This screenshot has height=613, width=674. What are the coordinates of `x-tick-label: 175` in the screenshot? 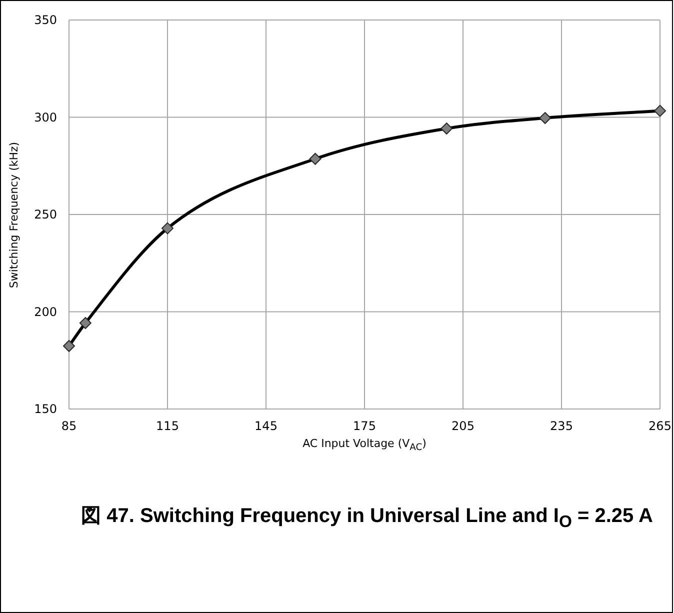 It's located at (364, 426).